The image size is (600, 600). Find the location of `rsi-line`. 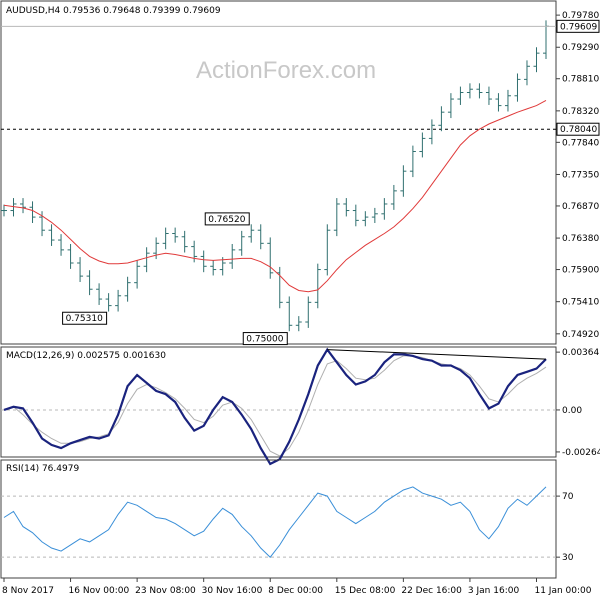

rsi-line is located at coordinates (275, 522).